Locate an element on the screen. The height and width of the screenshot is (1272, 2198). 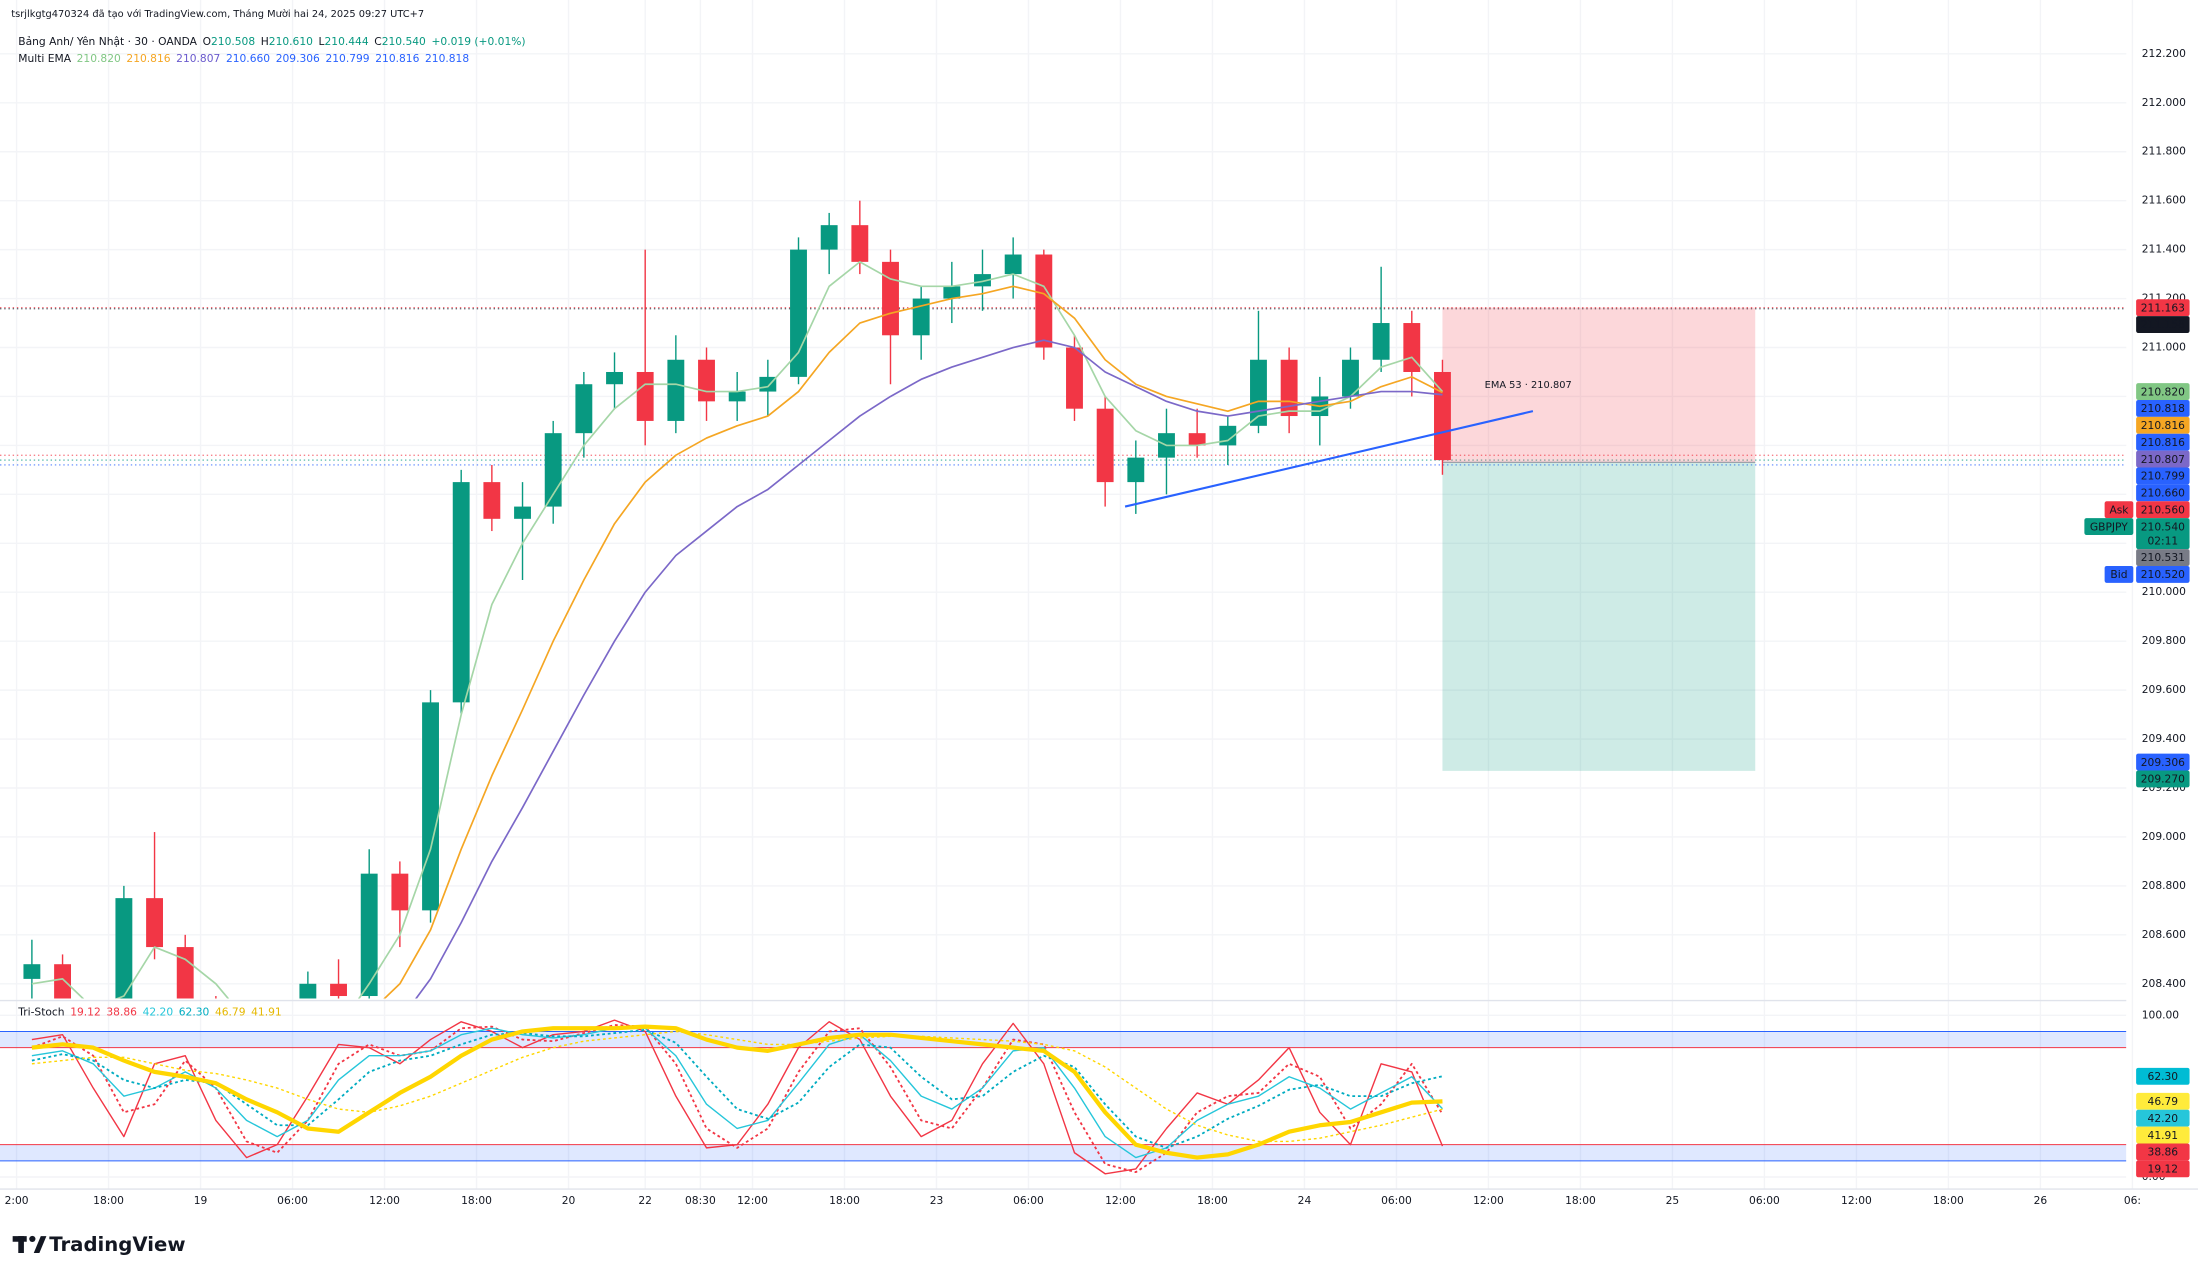
y-tick-label: 211.800 is located at coordinates (2164, 151).